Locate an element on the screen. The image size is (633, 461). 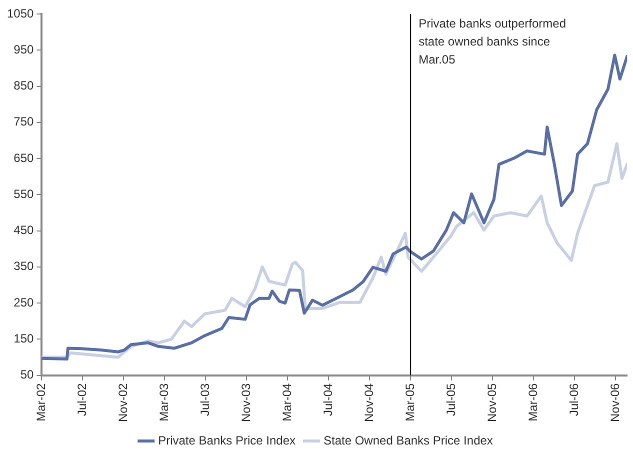
y-tick-label: 250 is located at coordinates (24, 302).